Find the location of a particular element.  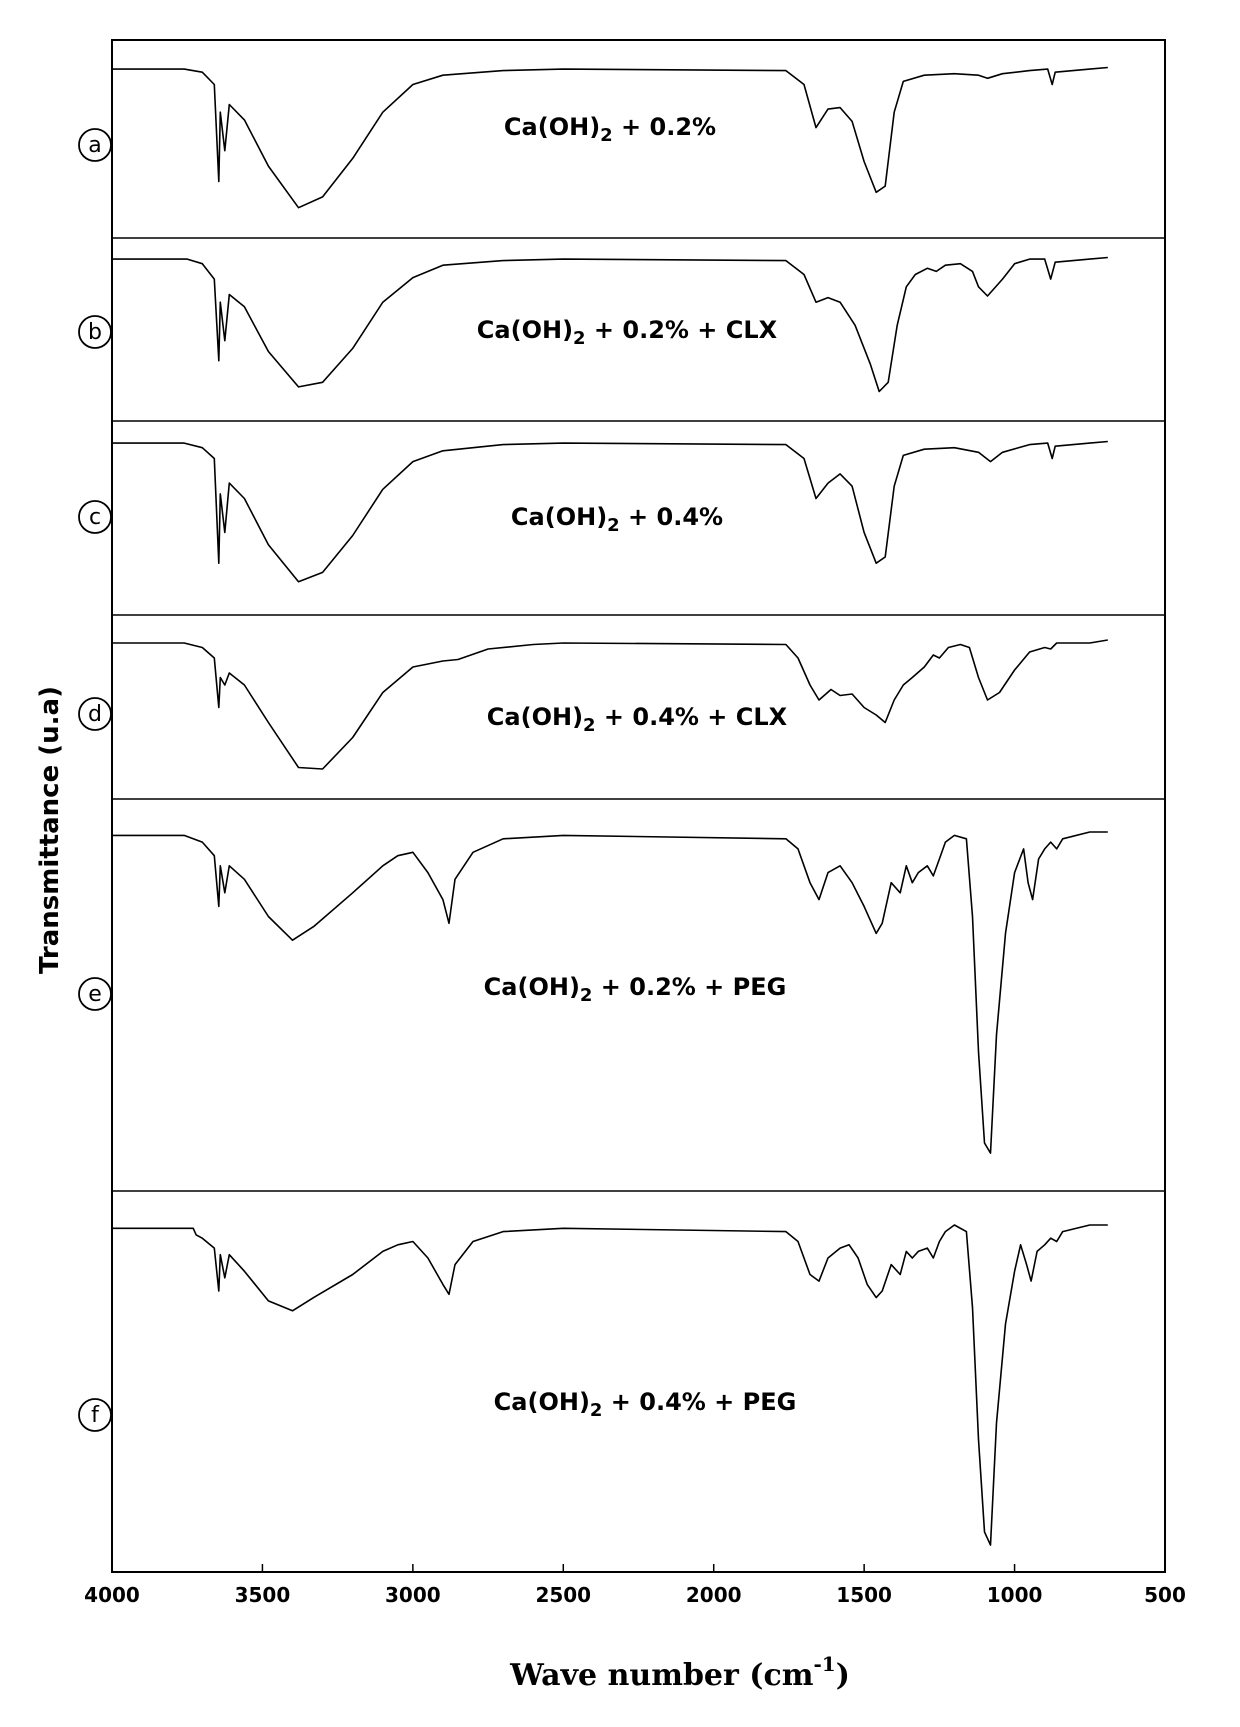

panel-b: Ca(OH)2 + 0.2% + CLX b is located at coordinates (593, 324).